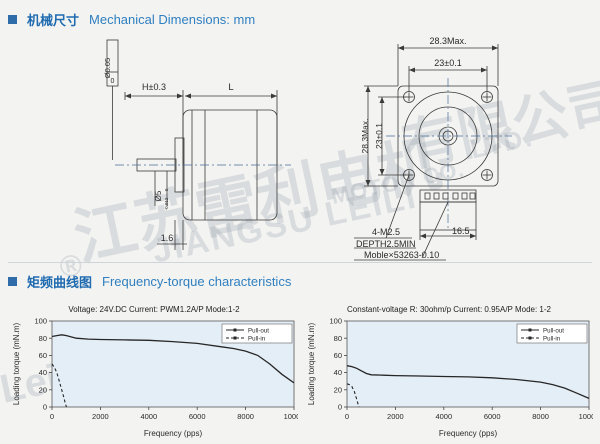 This screenshot has height=444, width=600. Describe the element at coordinates (158, 195) in the screenshot. I see `dim-shaft-diameter-label: Ø5` at that location.